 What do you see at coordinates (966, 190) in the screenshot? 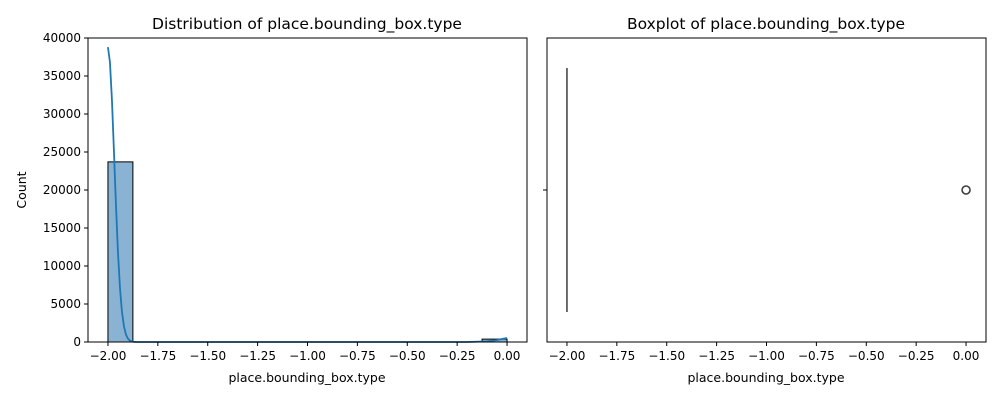
I see `outlier-point` at bounding box center [966, 190].